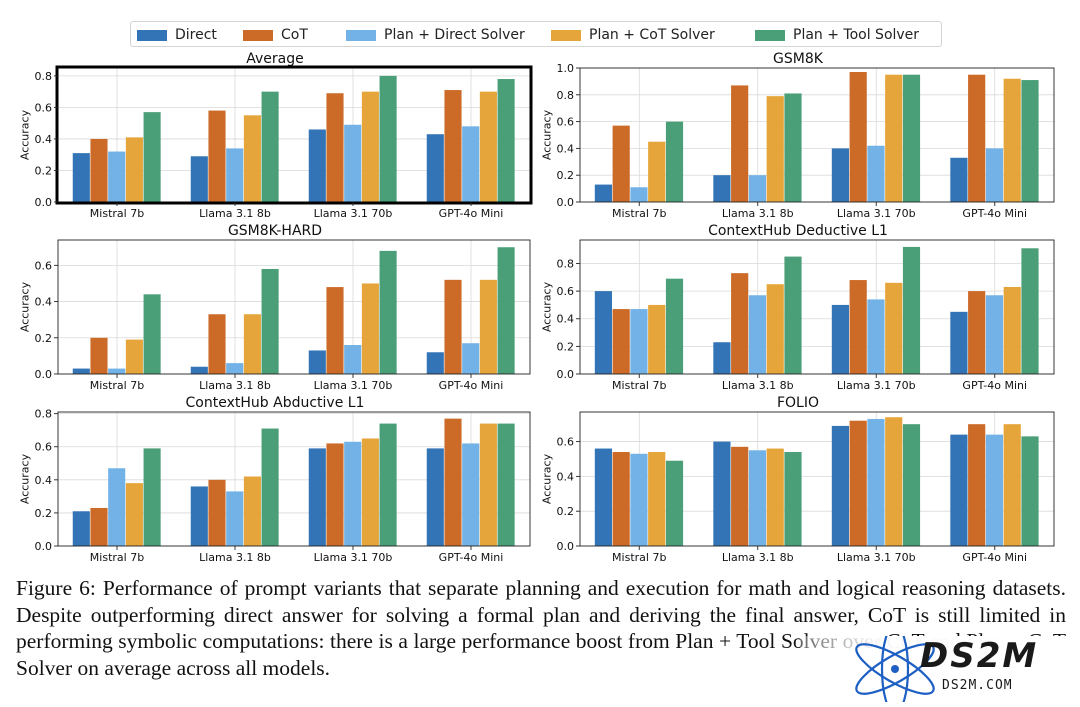  I want to click on legend-label: Plan + Direct Solver, so click(454, 35).